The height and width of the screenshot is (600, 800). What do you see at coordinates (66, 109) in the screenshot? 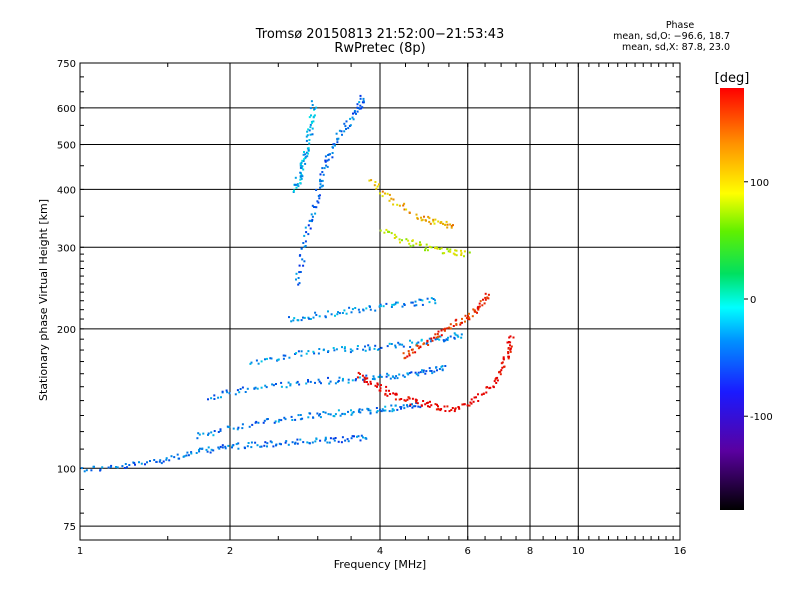
I see `y-tick-label: 600` at bounding box center [66, 109].